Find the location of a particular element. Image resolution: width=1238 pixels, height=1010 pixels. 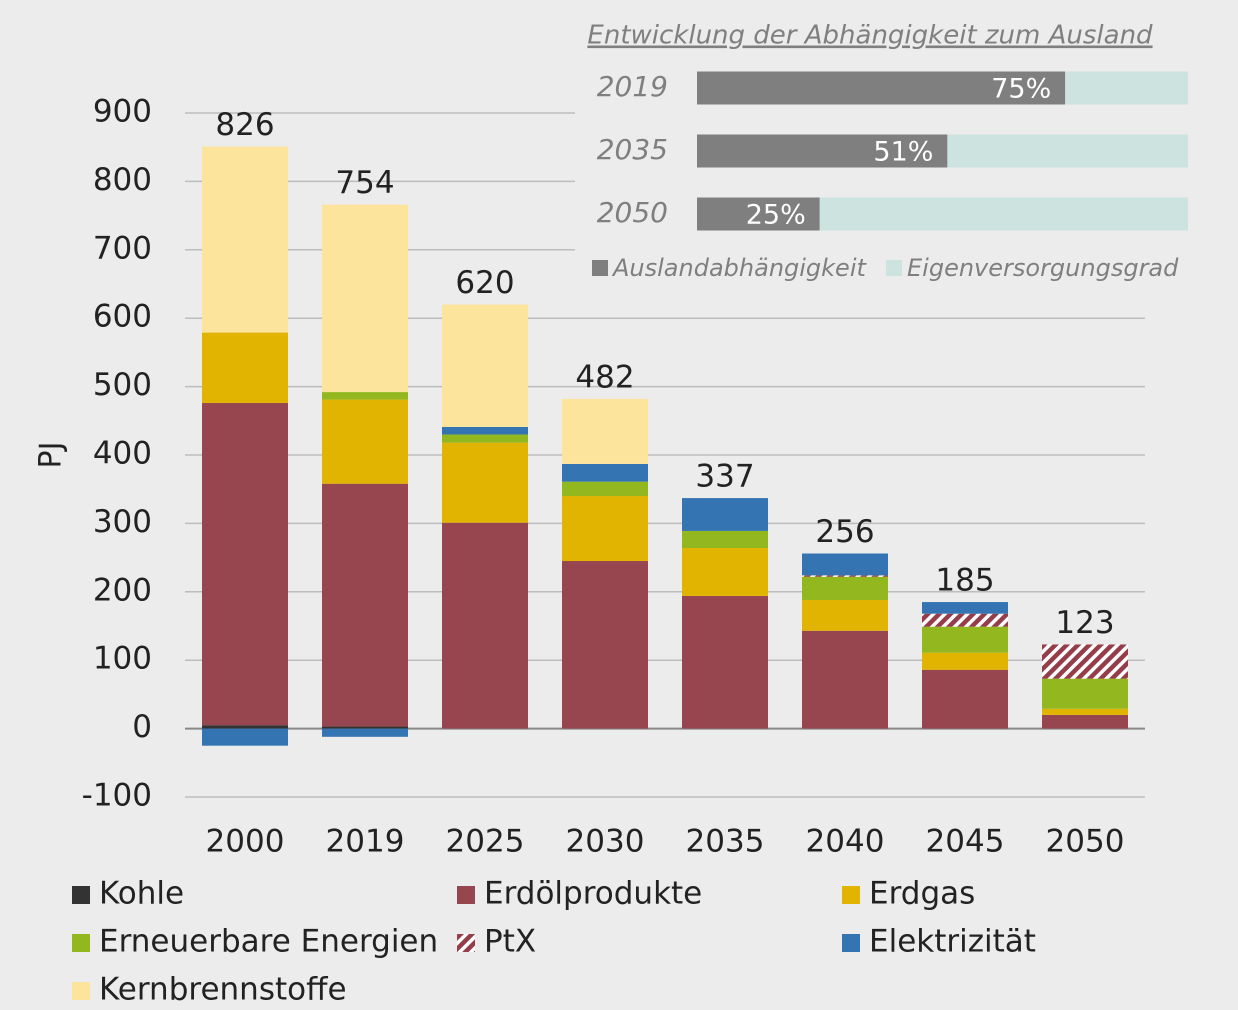

y-tick-label: 900 is located at coordinates (122, 112).